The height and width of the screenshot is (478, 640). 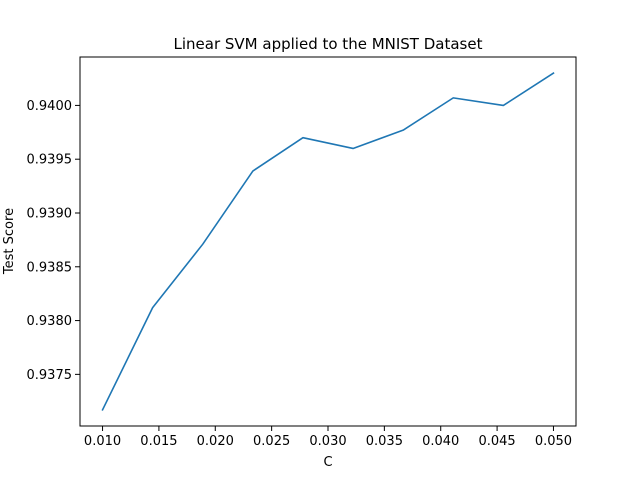 What do you see at coordinates (53, 241) in the screenshot?
I see `y-axis-ticks: 0.9375 0.9380 0.9385 0.9390 0.9395 0.9400` at bounding box center [53, 241].